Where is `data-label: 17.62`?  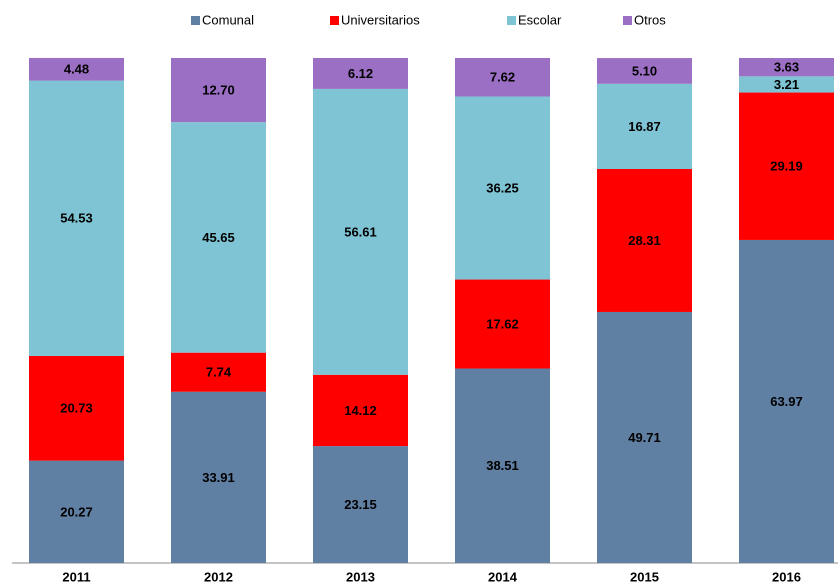 data-label: 17.62 is located at coordinates (502, 323).